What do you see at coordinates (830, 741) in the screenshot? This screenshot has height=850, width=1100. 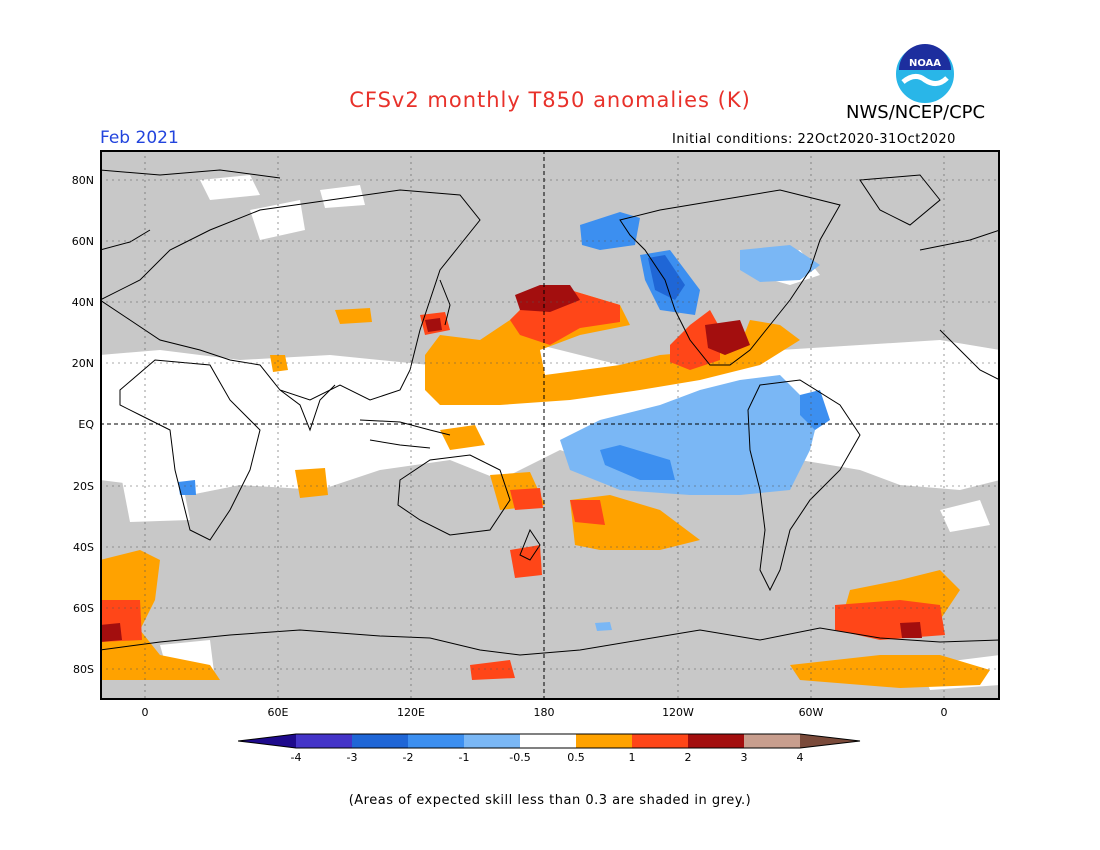 I see `colorbar-arrow-high` at bounding box center [830, 741].